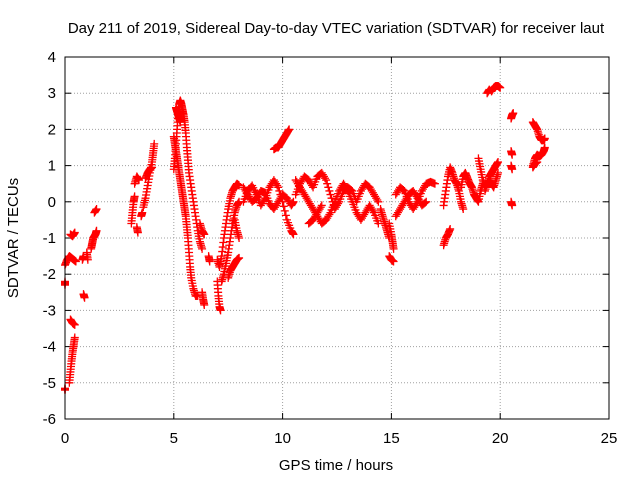 This screenshot has width=640, height=480. I want to click on y-tick-label: 0, so click(52, 202).